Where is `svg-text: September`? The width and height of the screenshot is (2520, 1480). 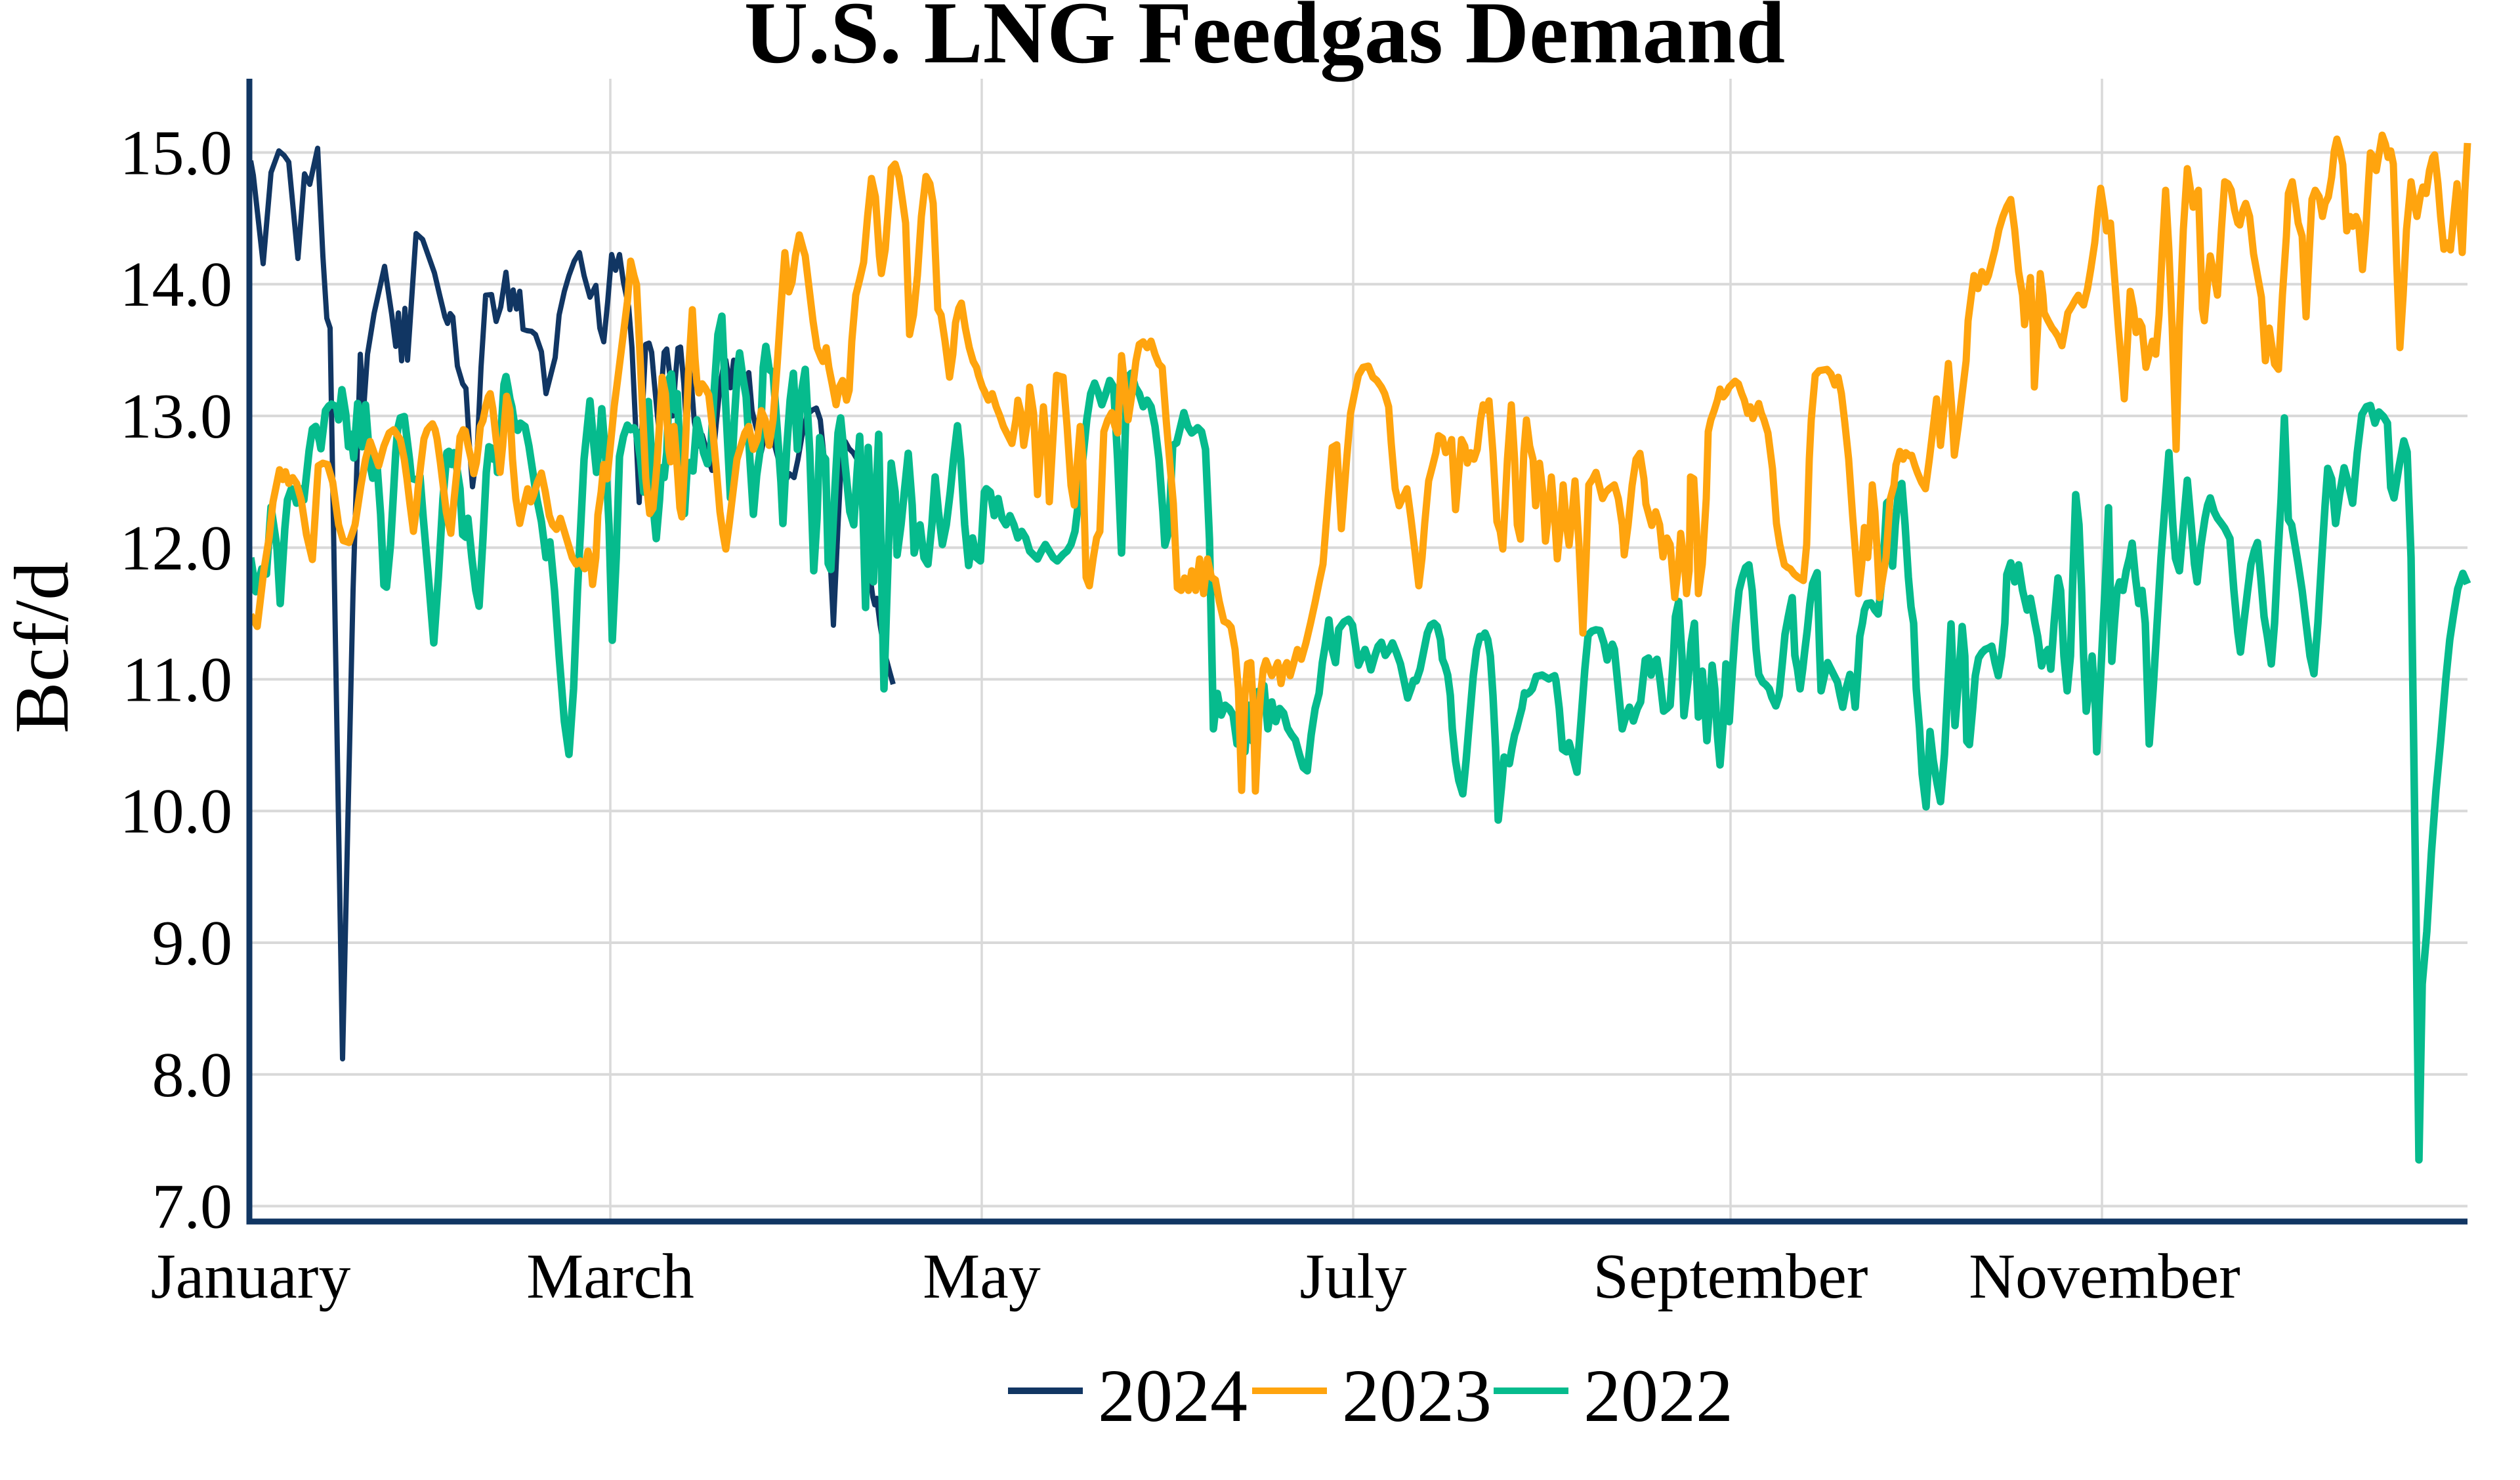 svg-text: September is located at coordinates (1730, 1276).